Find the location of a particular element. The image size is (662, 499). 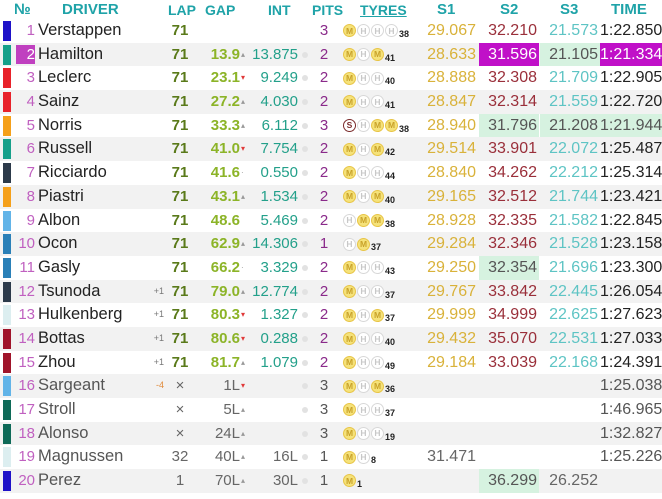

header-pits: PITS is located at coordinates (328, 10).